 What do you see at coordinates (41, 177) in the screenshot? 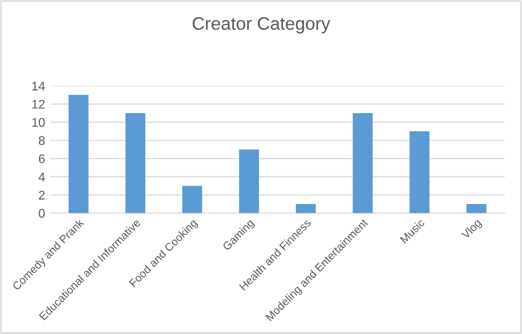
I see `y-tick-label: 4` at bounding box center [41, 177].